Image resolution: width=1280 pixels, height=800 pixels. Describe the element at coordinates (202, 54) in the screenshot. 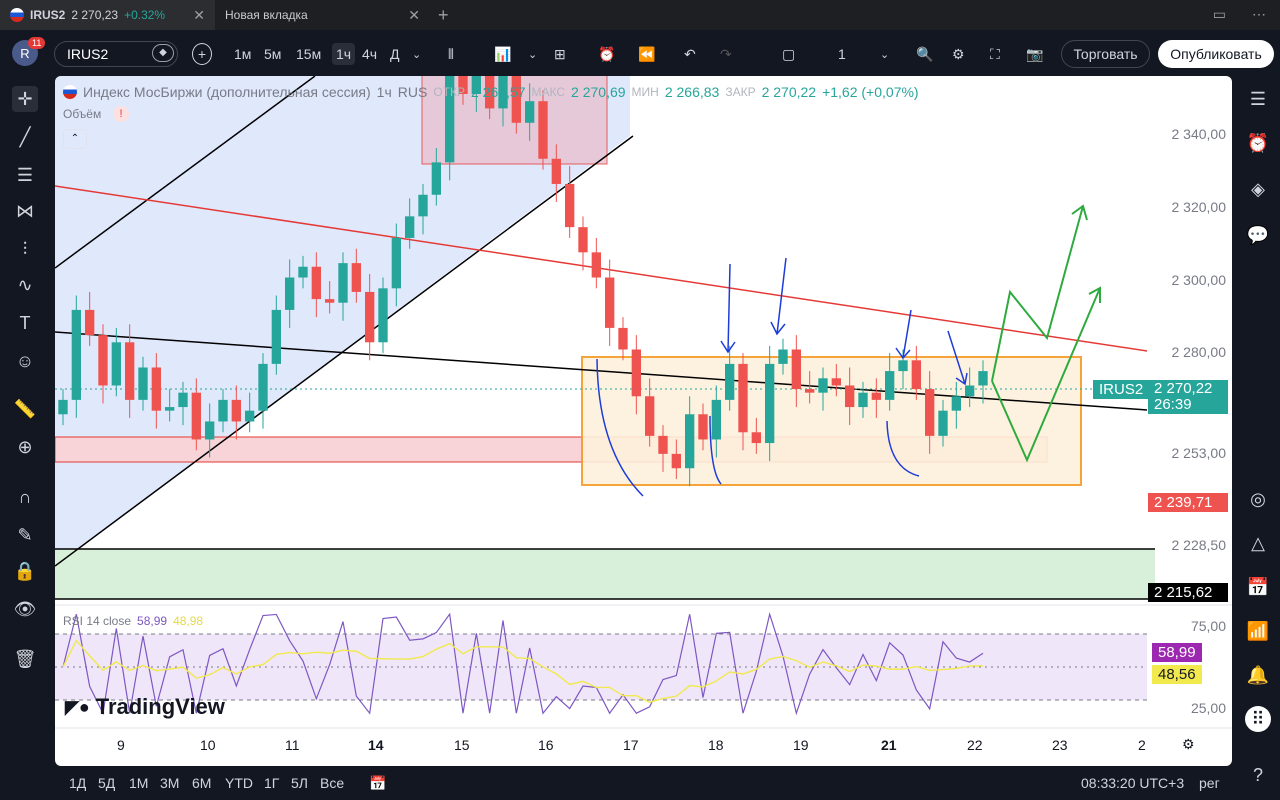

I see `compare-add-icon: +` at that location.